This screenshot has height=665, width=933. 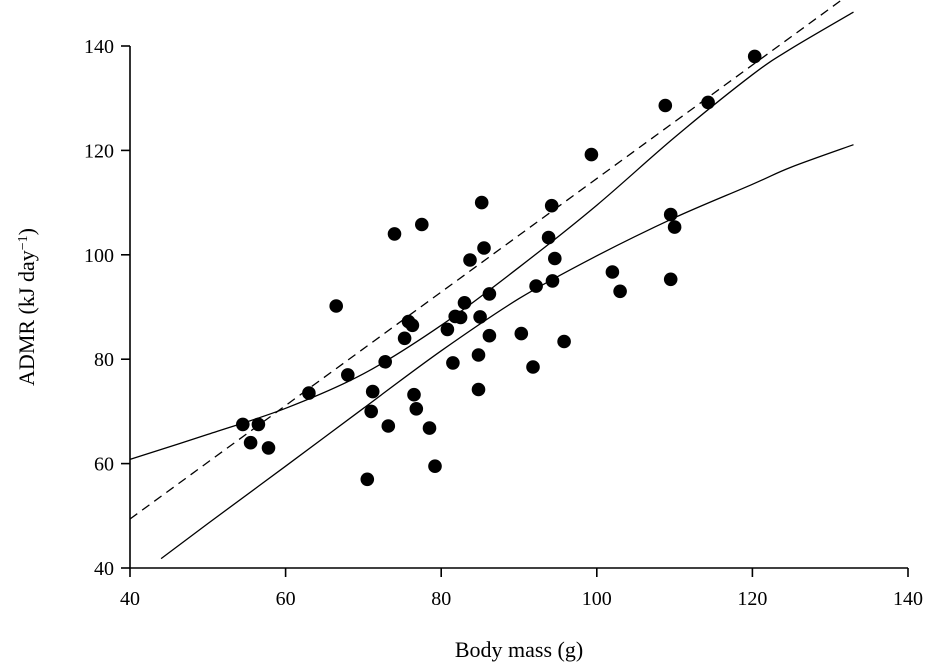 What do you see at coordinates (99, 47) in the screenshot?
I see `y-tick-label: 140` at bounding box center [99, 47].